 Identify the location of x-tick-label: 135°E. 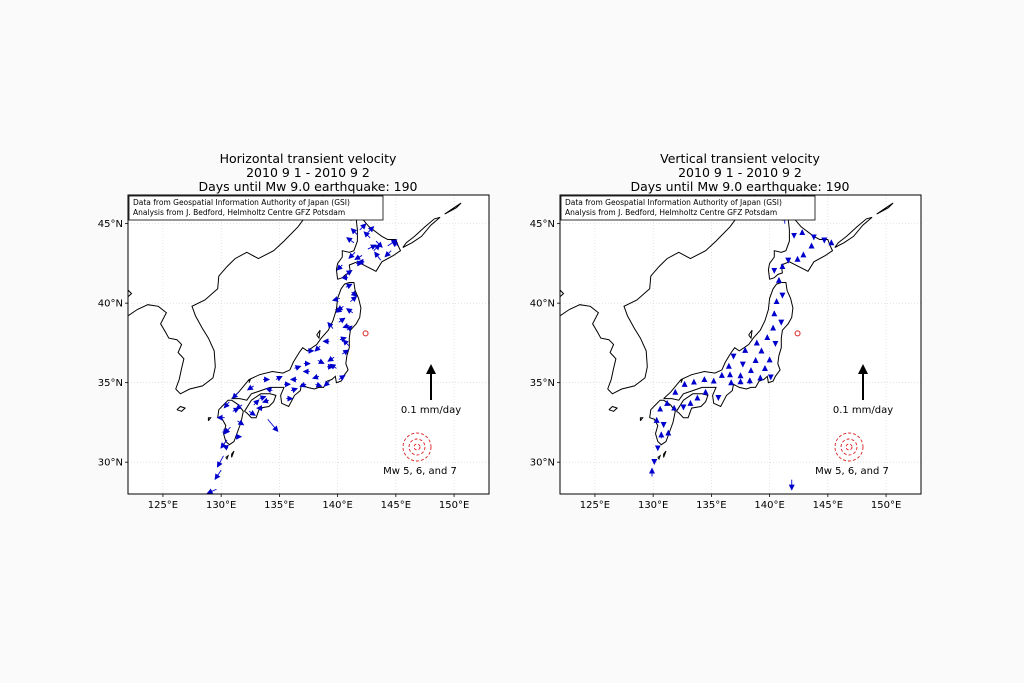
(279, 505).